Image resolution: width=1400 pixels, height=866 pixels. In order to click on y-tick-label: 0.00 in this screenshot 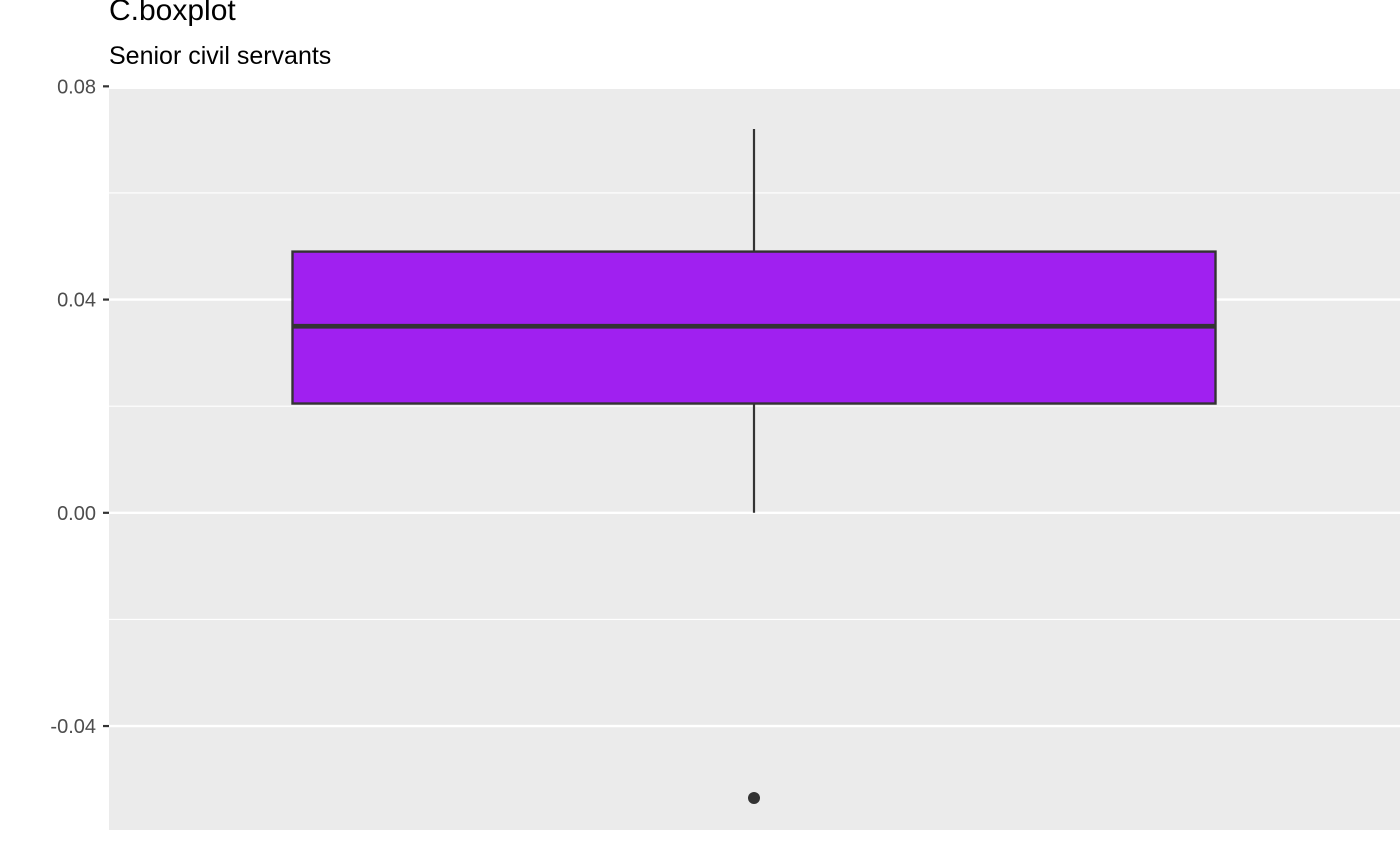, I will do `click(76, 514)`.